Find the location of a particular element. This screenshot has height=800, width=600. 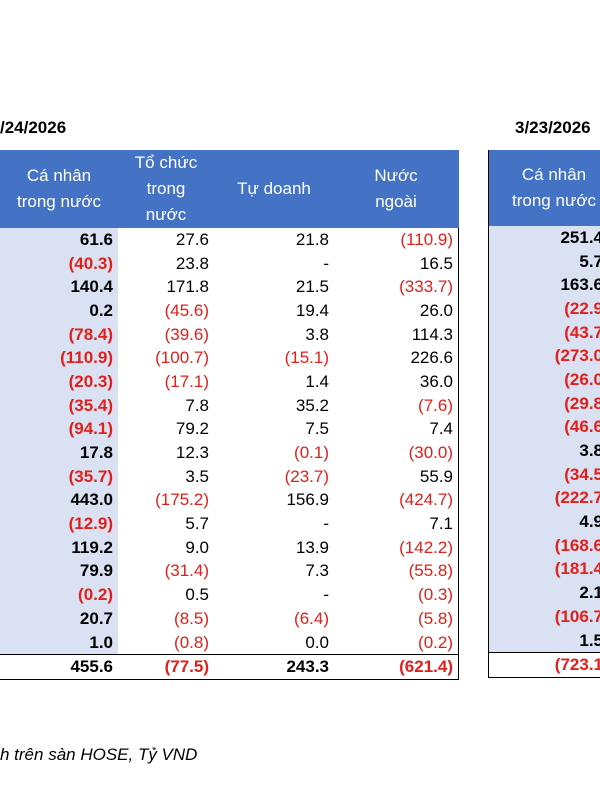

cell-foreign: (30.0) is located at coordinates (396, 453).